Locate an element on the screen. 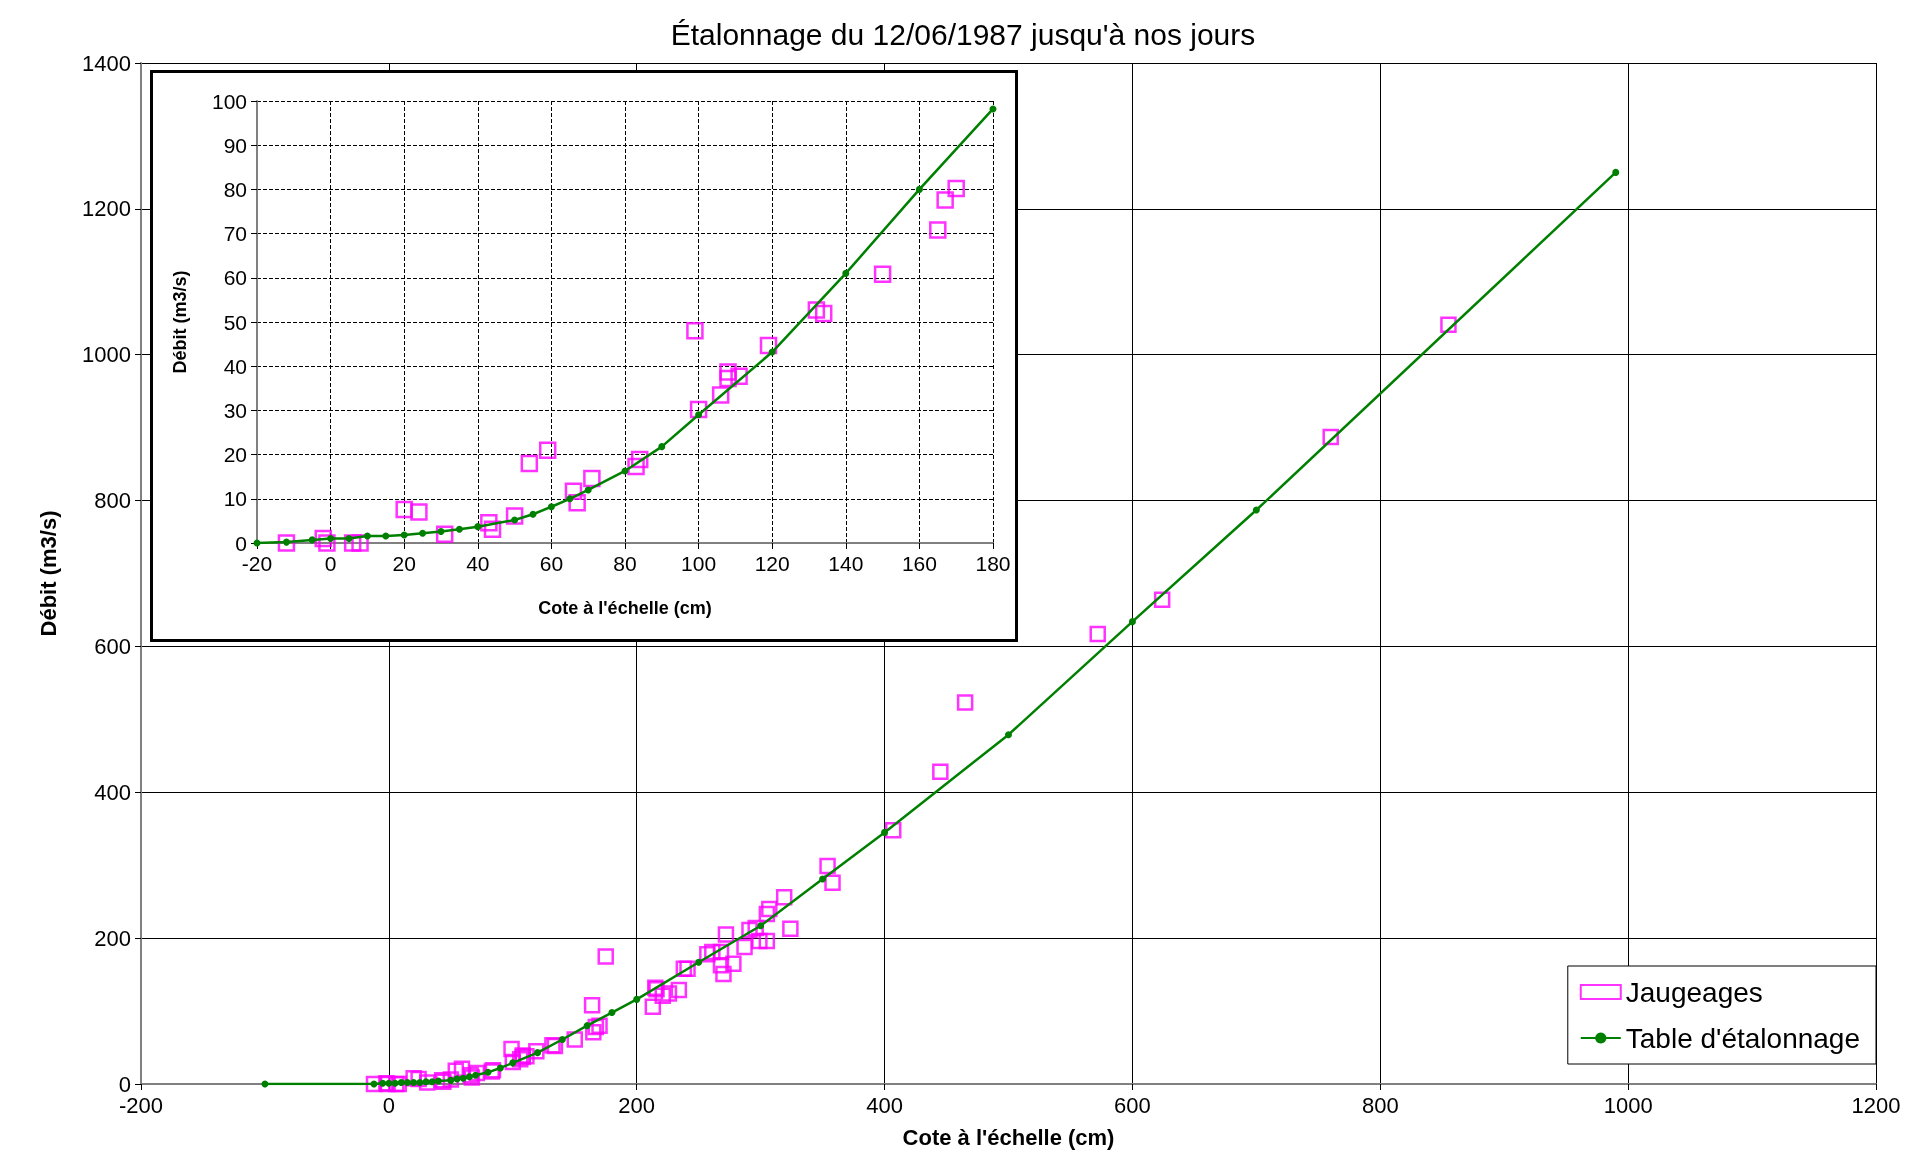 The image size is (1931, 1165). y-tick-label: 600 is located at coordinates (112, 646).